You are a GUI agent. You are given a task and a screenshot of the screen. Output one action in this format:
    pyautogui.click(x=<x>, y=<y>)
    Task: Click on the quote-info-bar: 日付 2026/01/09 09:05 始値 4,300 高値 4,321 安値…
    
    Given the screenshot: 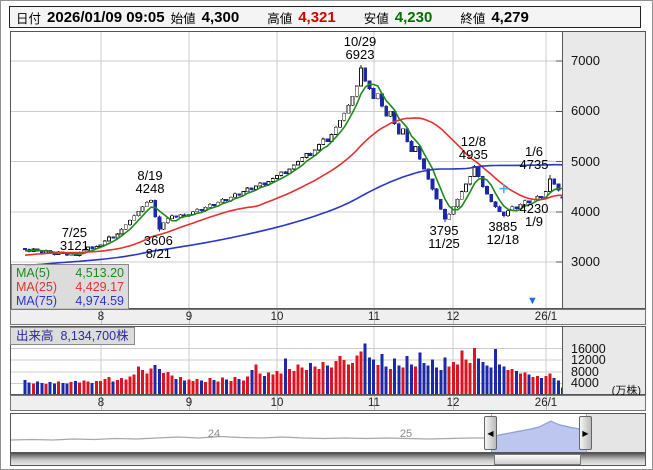 What is the action you would take?
    pyautogui.click(x=325, y=17)
    